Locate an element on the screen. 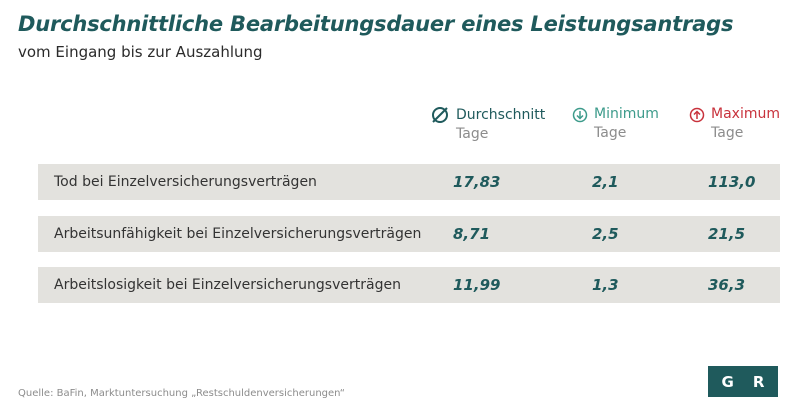 This screenshot has width=800, height=418. brand-logo: G R is located at coordinates (743, 381).